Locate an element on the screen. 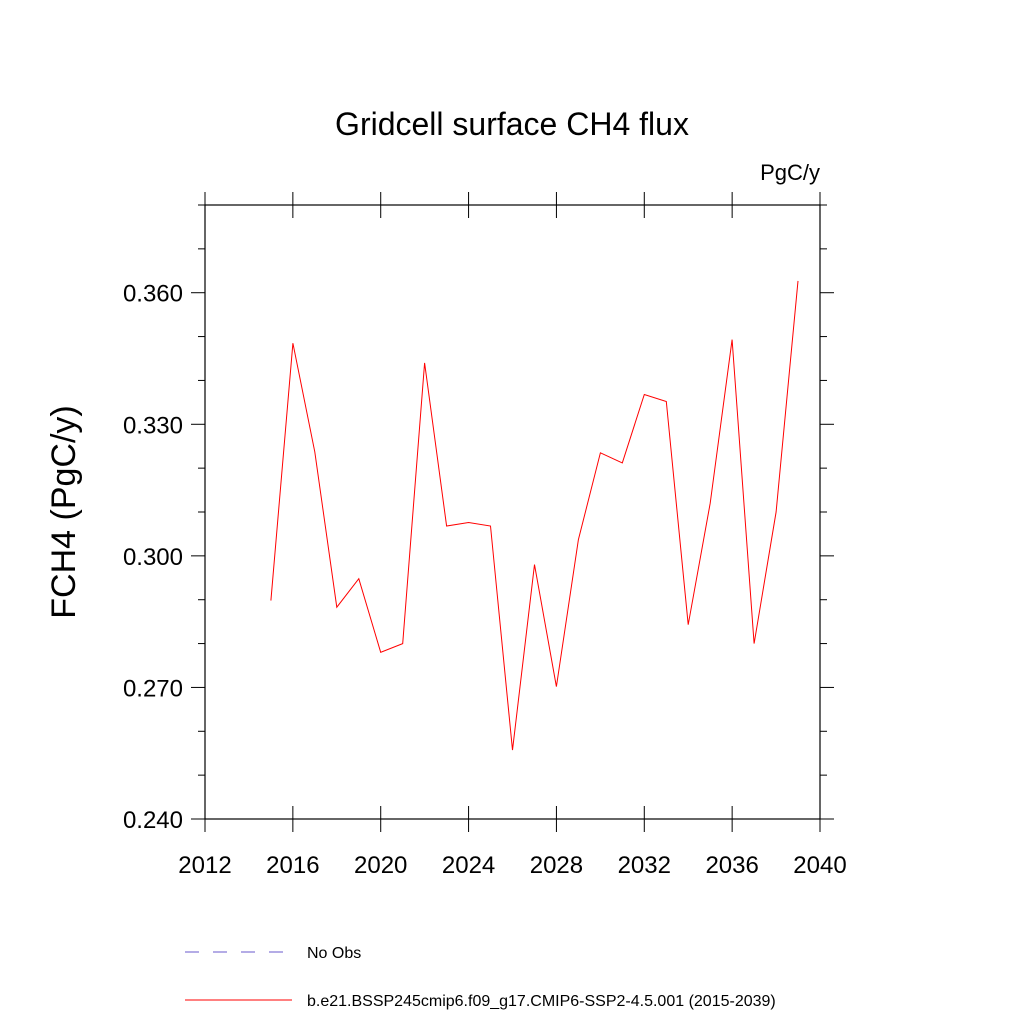 This screenshot has height=1024, width=1024. units-label: PgC/y is located at coordinates (790, 172).